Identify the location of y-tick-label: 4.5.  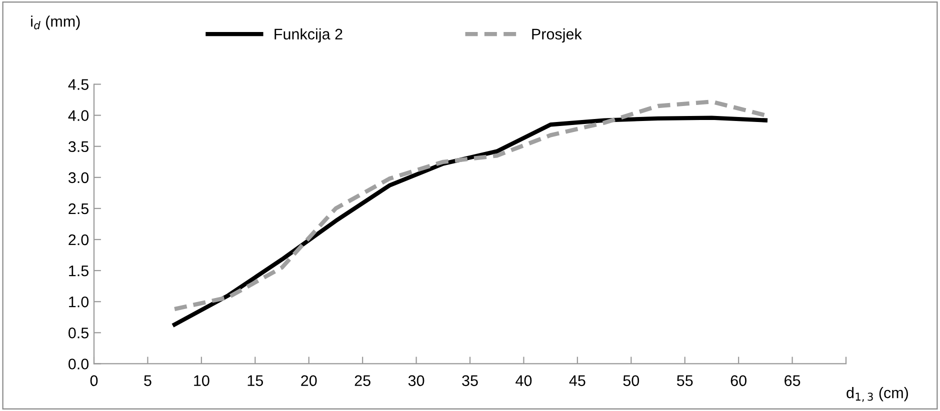
(78, 84).